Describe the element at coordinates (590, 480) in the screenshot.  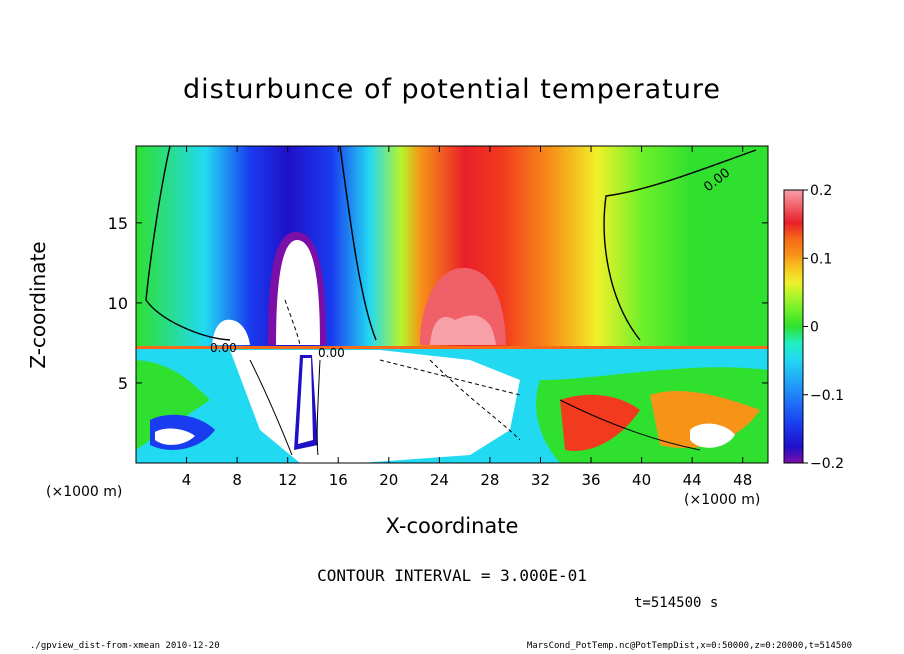
I see `x-tick-label: 36` at that location.